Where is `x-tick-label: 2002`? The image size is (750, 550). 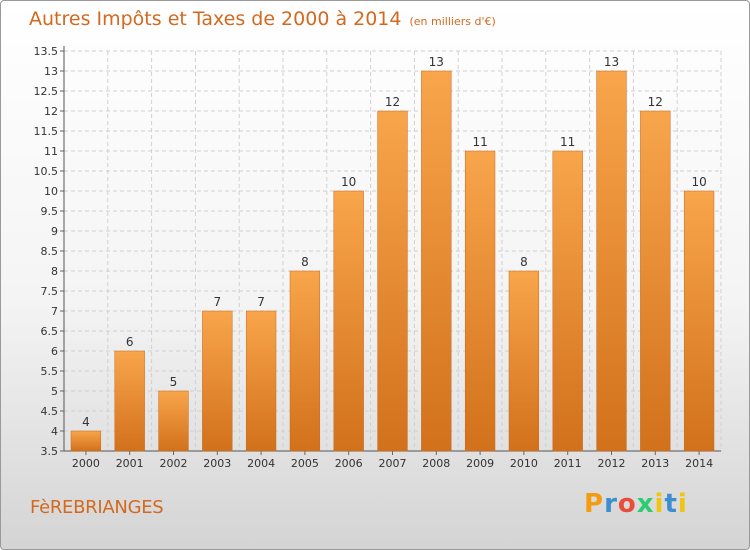
x-tick-label: 2002 is located at coordinates (174, 463).